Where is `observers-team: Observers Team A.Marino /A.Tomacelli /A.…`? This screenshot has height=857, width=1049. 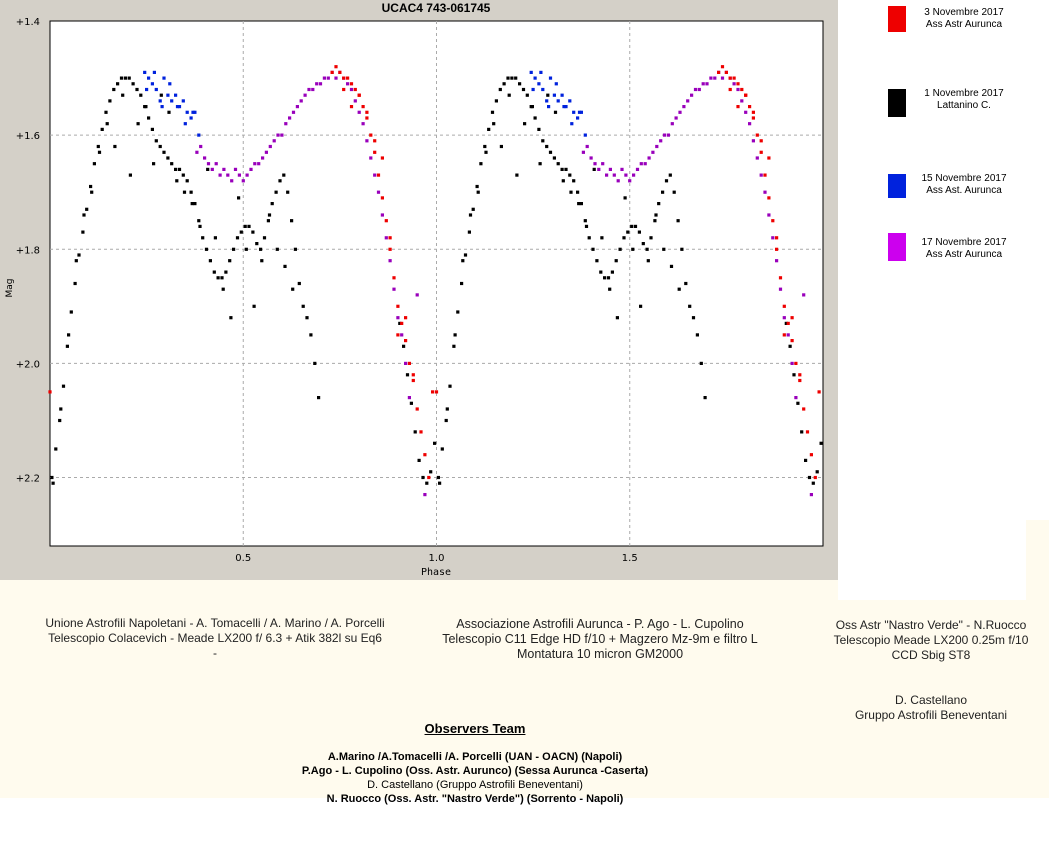
observers-team: Observers Team A.Marino /A.Tomacelli /A.… is located at coordinates (475, 764).